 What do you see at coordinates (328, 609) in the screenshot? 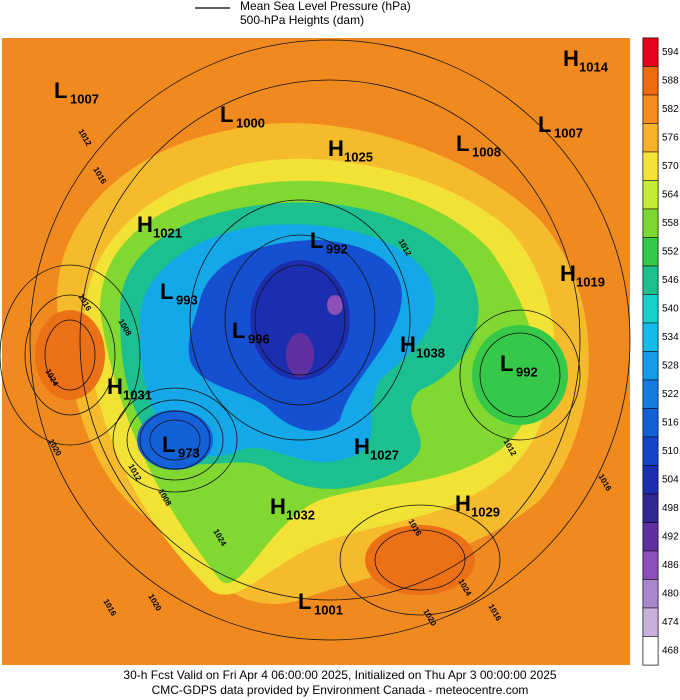
I see `pressure-value: 1001` at bounding box center [328, 609].